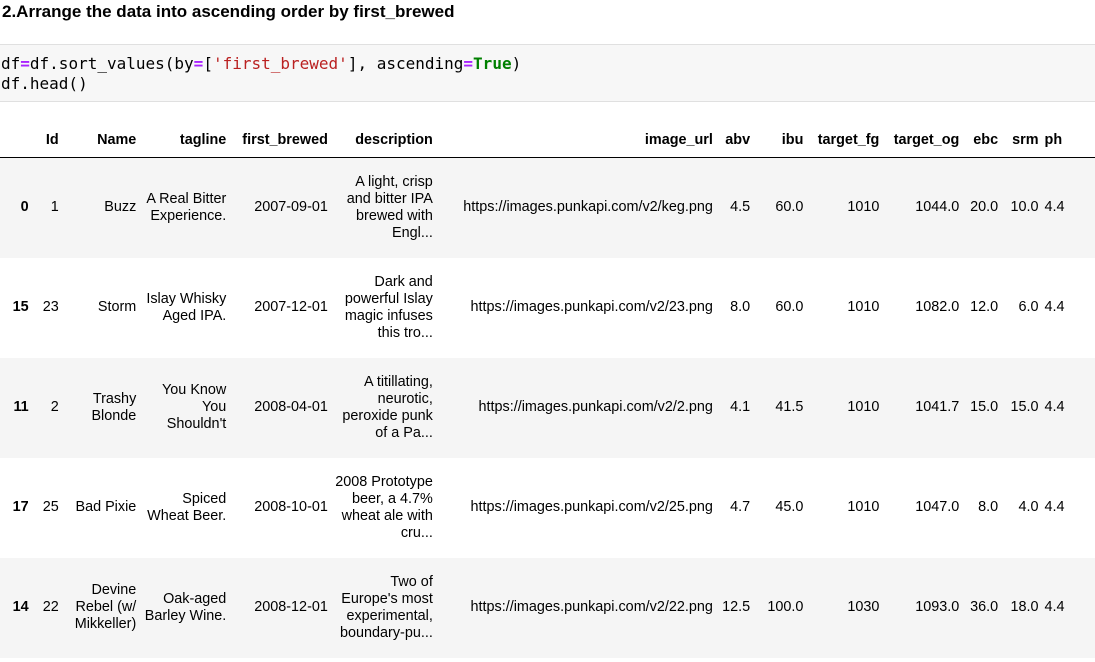  What do you see at coordinates (46, 141) in the screenshot?
I see `column-header: Id` at bounding box center [46, 141].